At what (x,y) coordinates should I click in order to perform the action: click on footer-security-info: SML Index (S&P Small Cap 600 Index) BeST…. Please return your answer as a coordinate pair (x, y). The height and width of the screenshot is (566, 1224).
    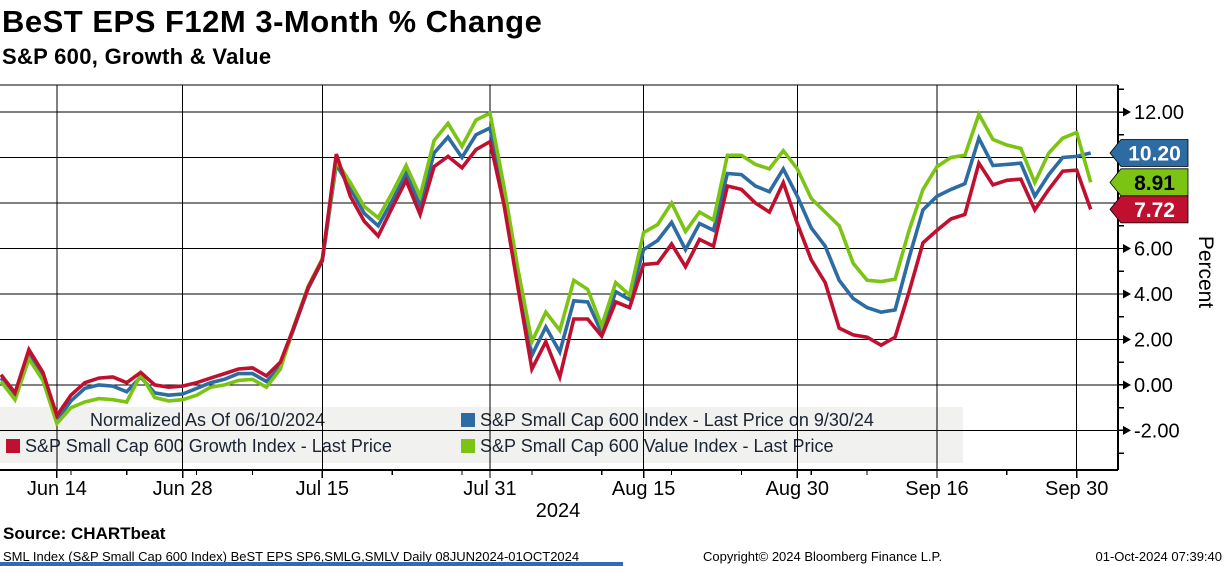
    Looking at the image, I should click on (291, 556).